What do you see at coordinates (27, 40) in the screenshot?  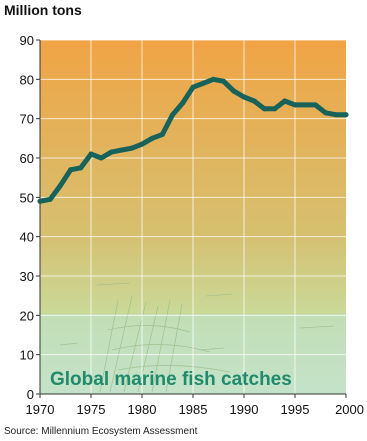 I see `y-tick-label: 90` at bounding box center [27, 40].